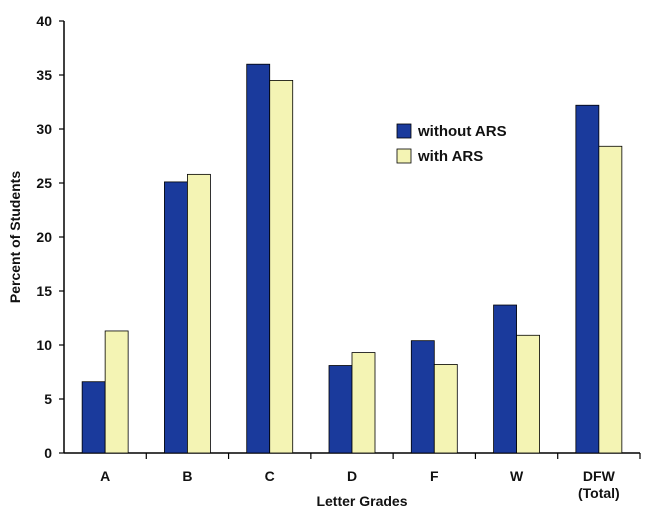 The image size is (647, 510). Describe the element at coordinates (44, 345) in the screenshot. I see `y-tick-label: 10` at that location.